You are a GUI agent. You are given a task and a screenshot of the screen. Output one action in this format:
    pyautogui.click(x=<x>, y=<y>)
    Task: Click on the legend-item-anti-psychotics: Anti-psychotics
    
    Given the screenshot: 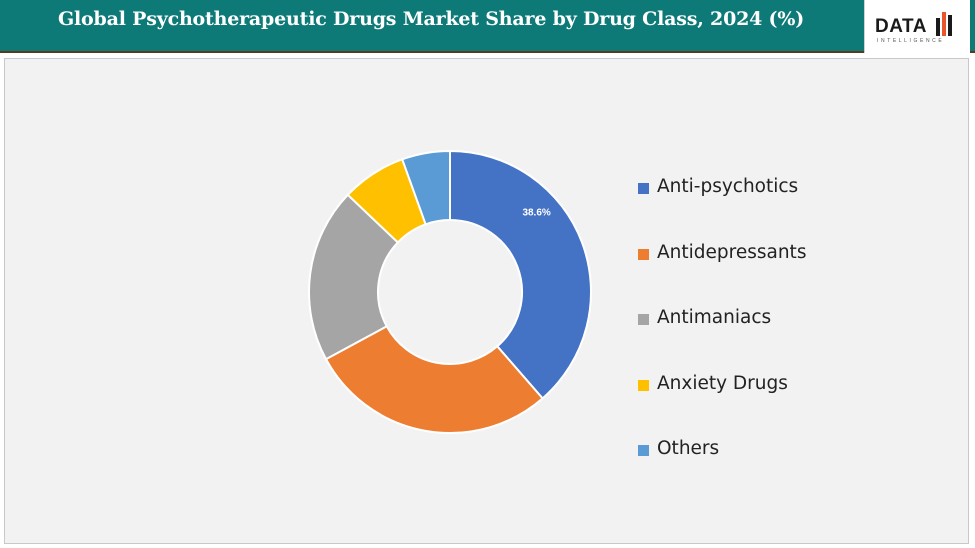 What is the action you would take?
    pyautogui.click(x=786, y=209)
    